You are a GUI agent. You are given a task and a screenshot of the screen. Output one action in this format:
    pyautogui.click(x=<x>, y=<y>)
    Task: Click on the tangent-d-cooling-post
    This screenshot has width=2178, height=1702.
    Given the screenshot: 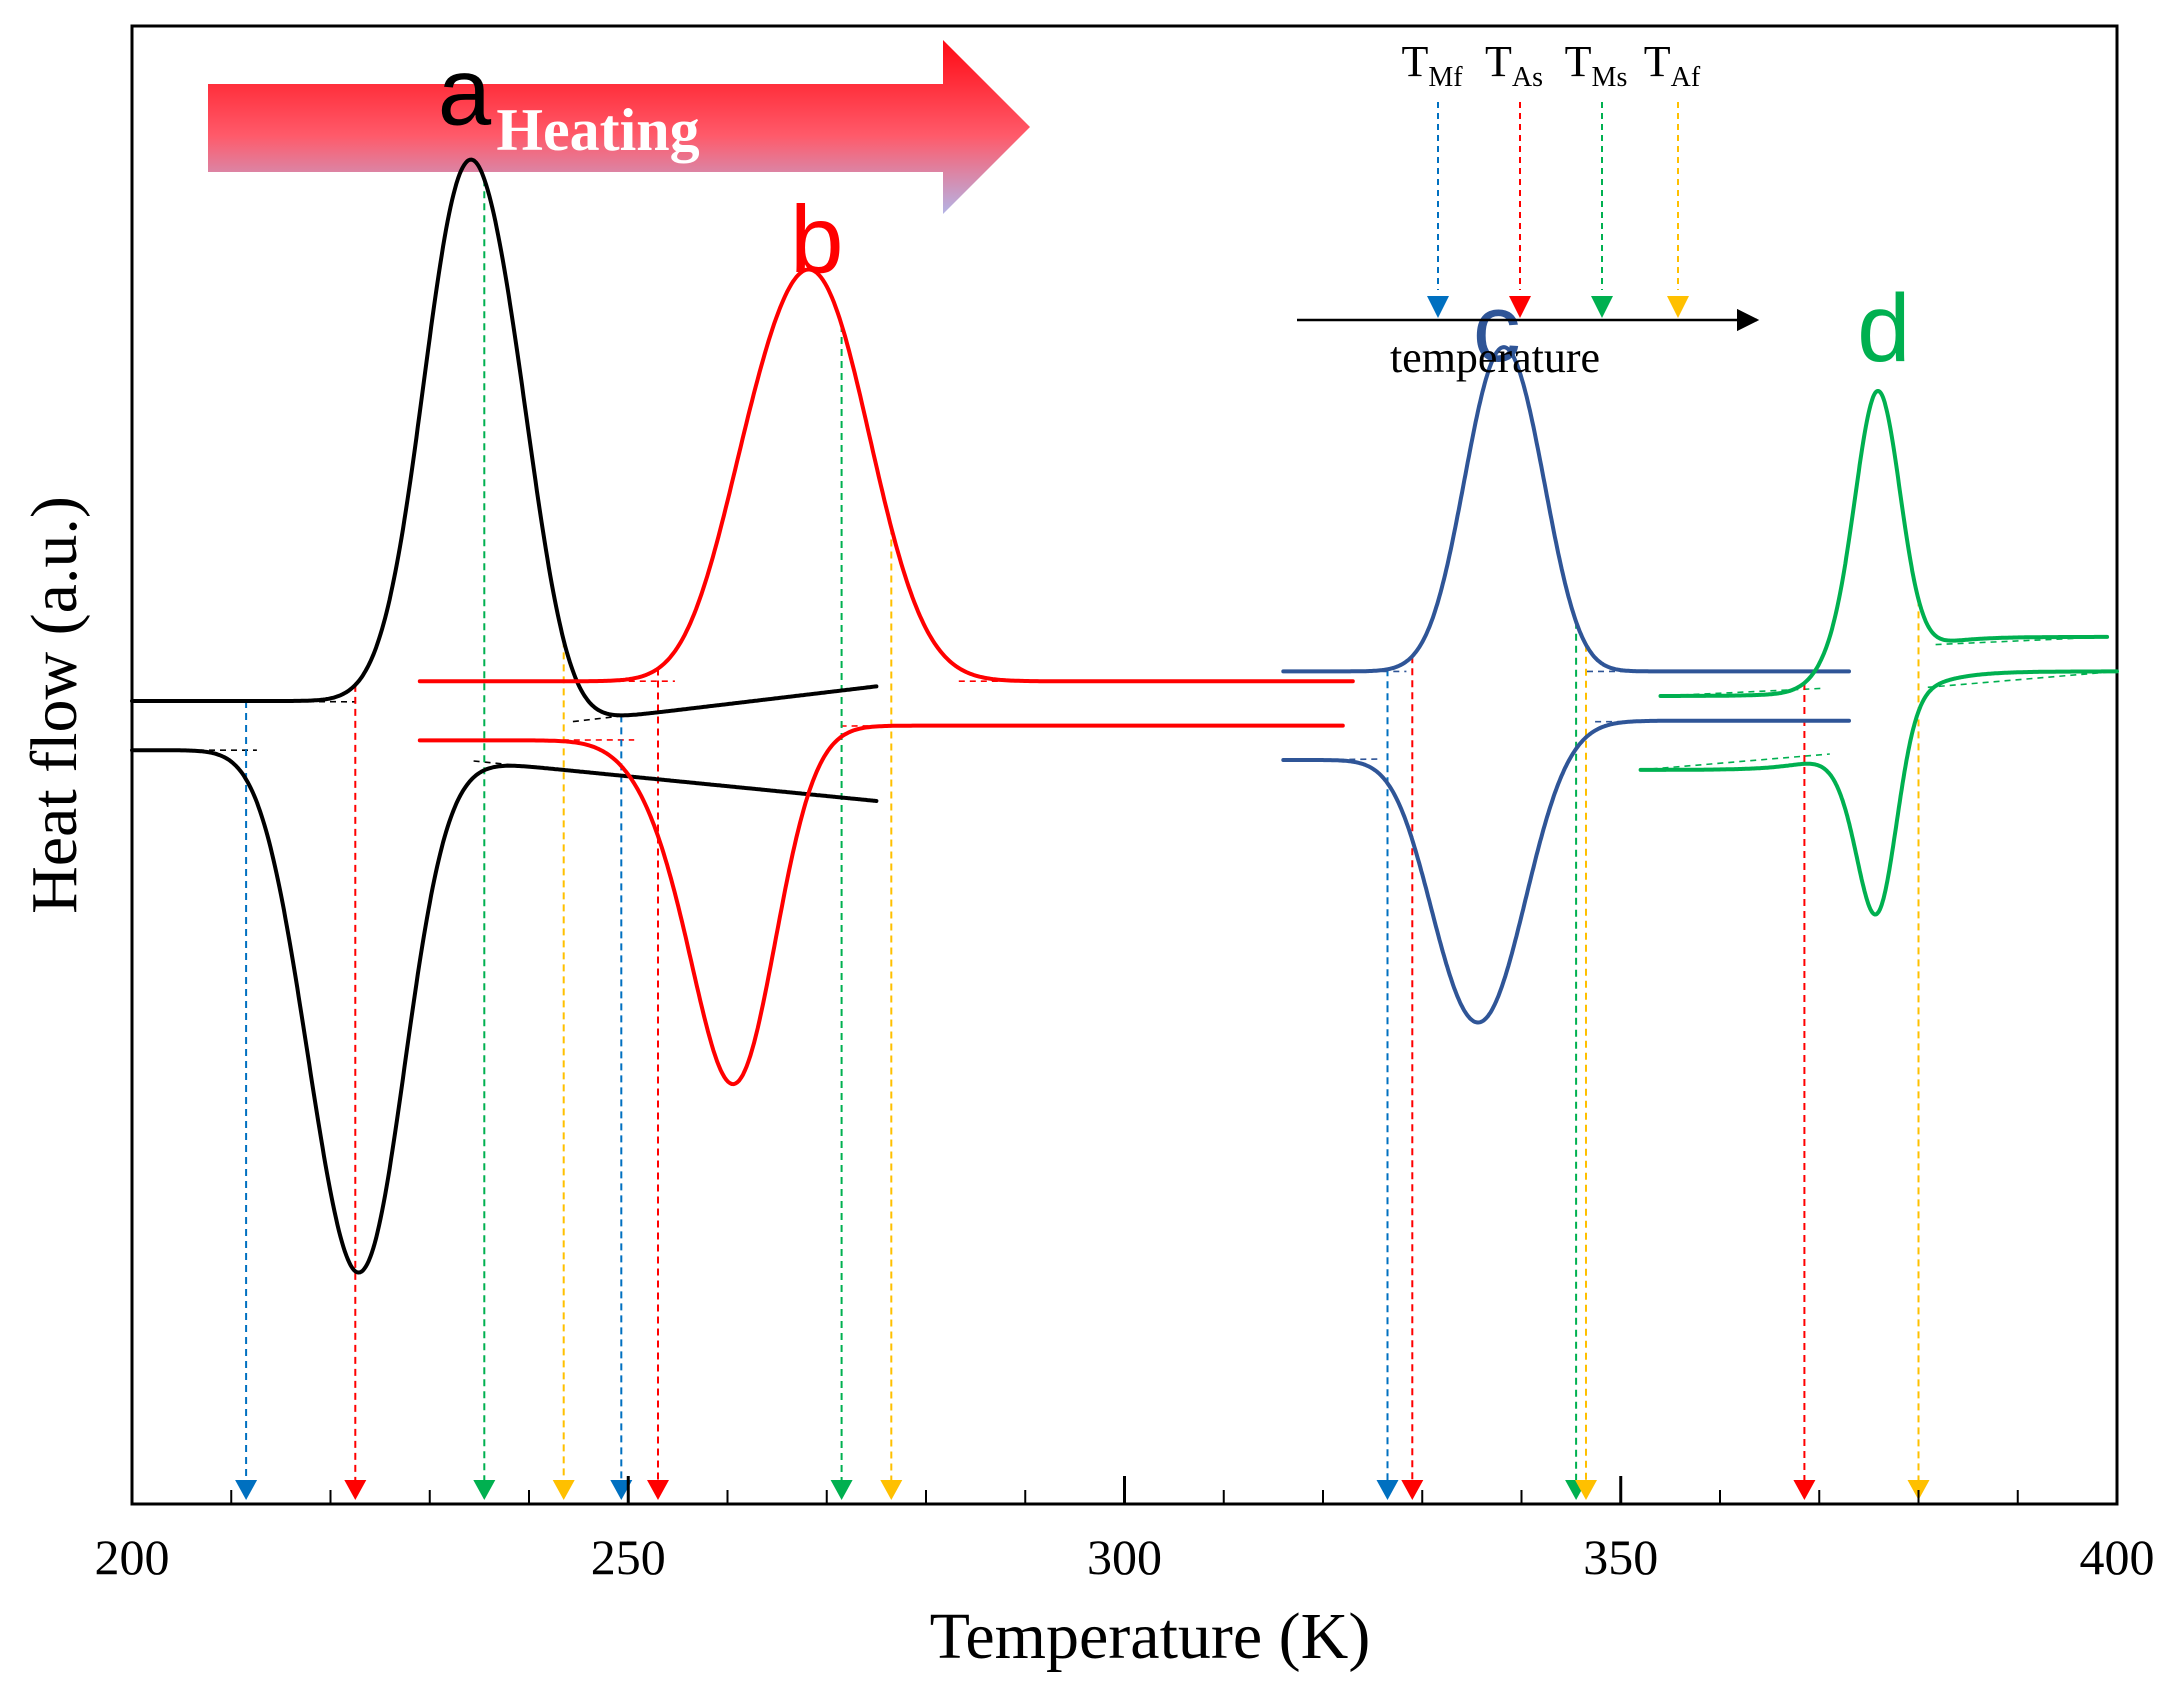 What is the action you would take?
    pyautogui.click(x=2022, y=679)
    